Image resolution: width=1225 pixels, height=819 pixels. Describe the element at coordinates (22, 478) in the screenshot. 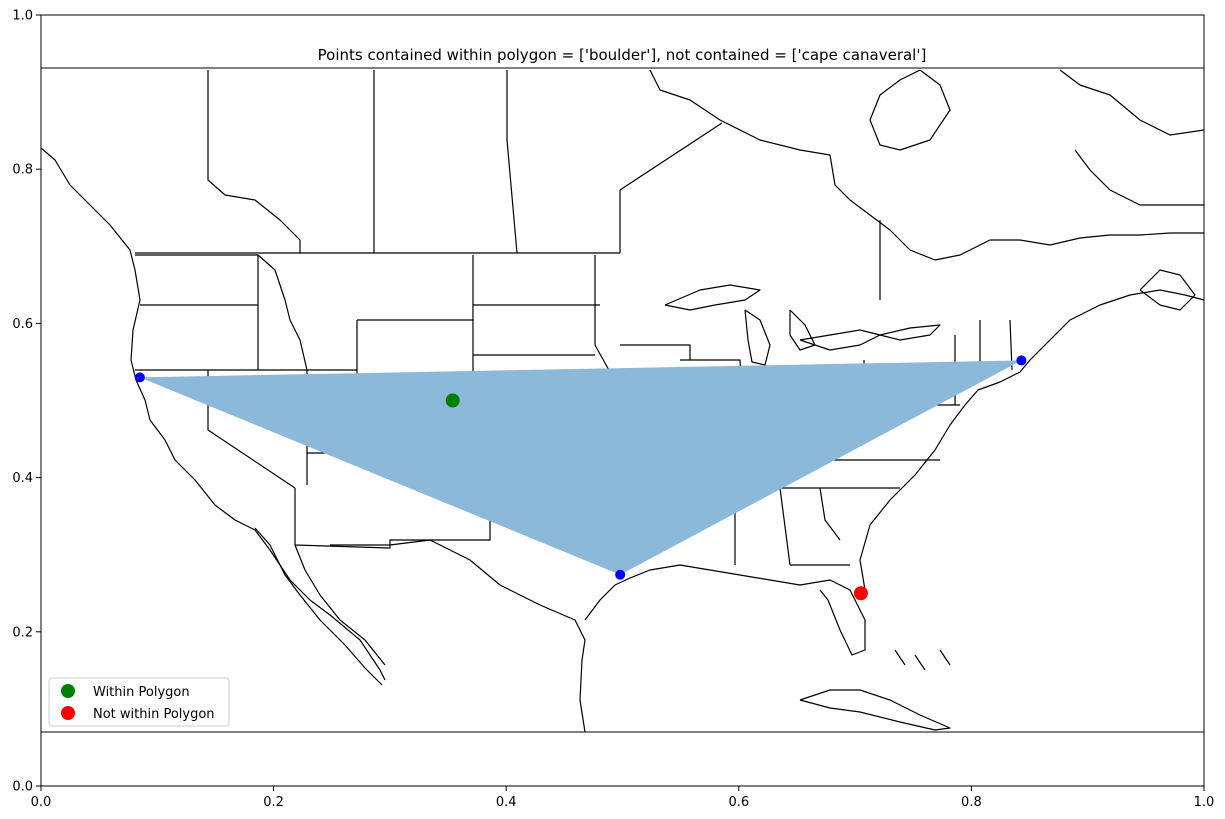

I see `y-tick-label-2: 0.4` at that location.